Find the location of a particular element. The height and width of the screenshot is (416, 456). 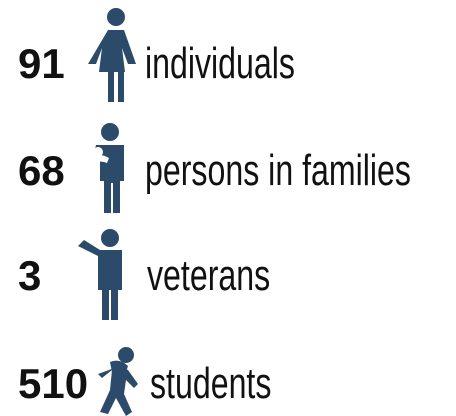

woman-icon is located at coordinates (112, 55).